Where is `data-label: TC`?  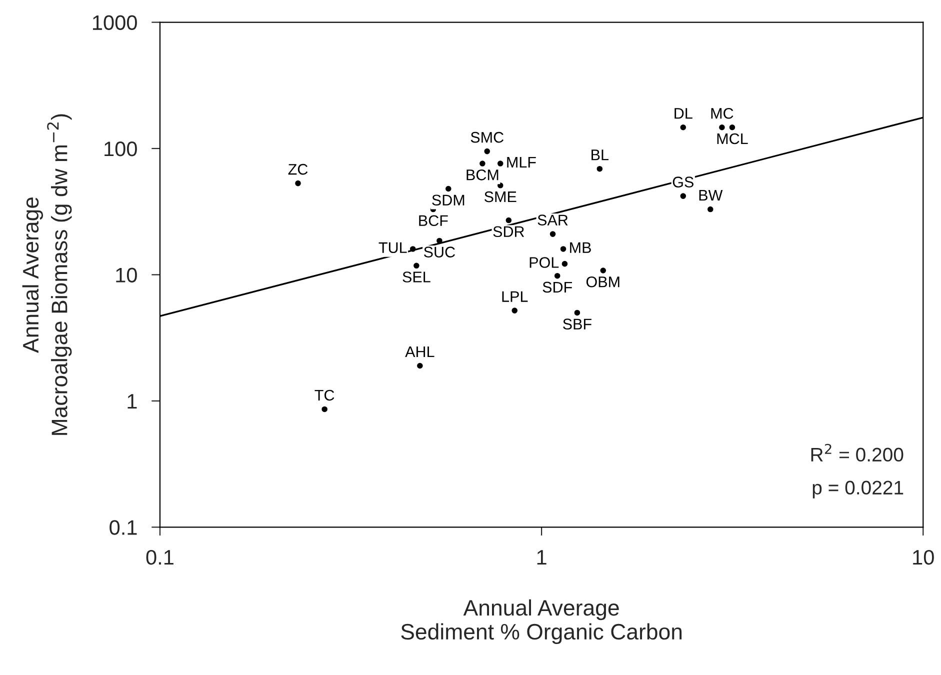
data-label: TC is located at coordinates (324, 395).